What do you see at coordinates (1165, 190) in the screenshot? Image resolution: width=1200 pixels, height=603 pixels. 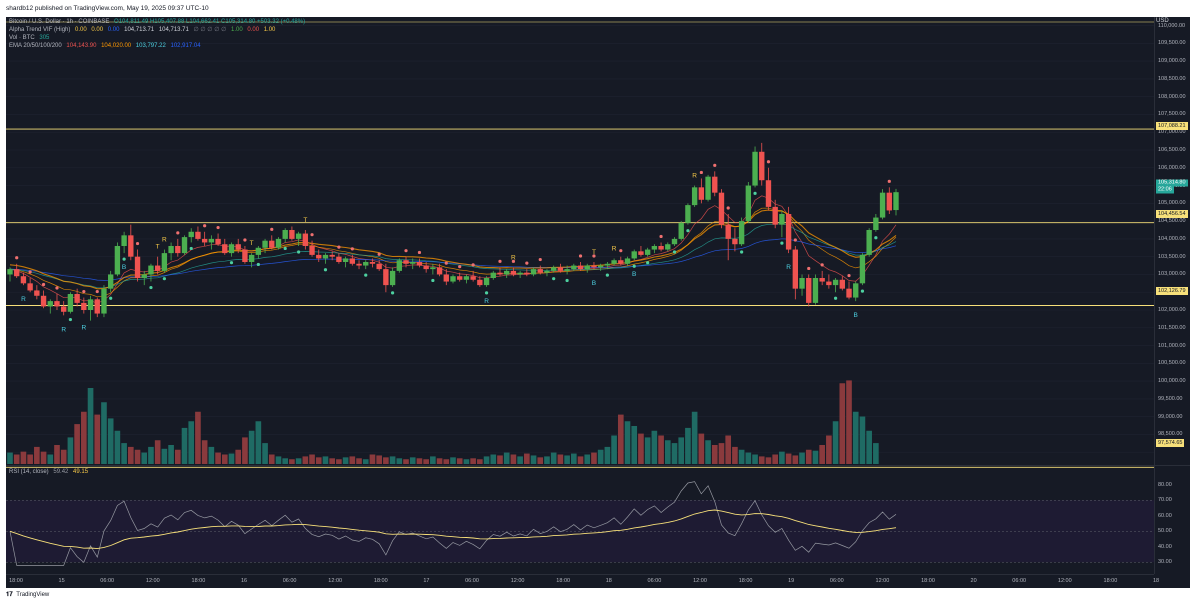 I see `price-tag-countdown: 22:06` at bounding box center [1165, 190].